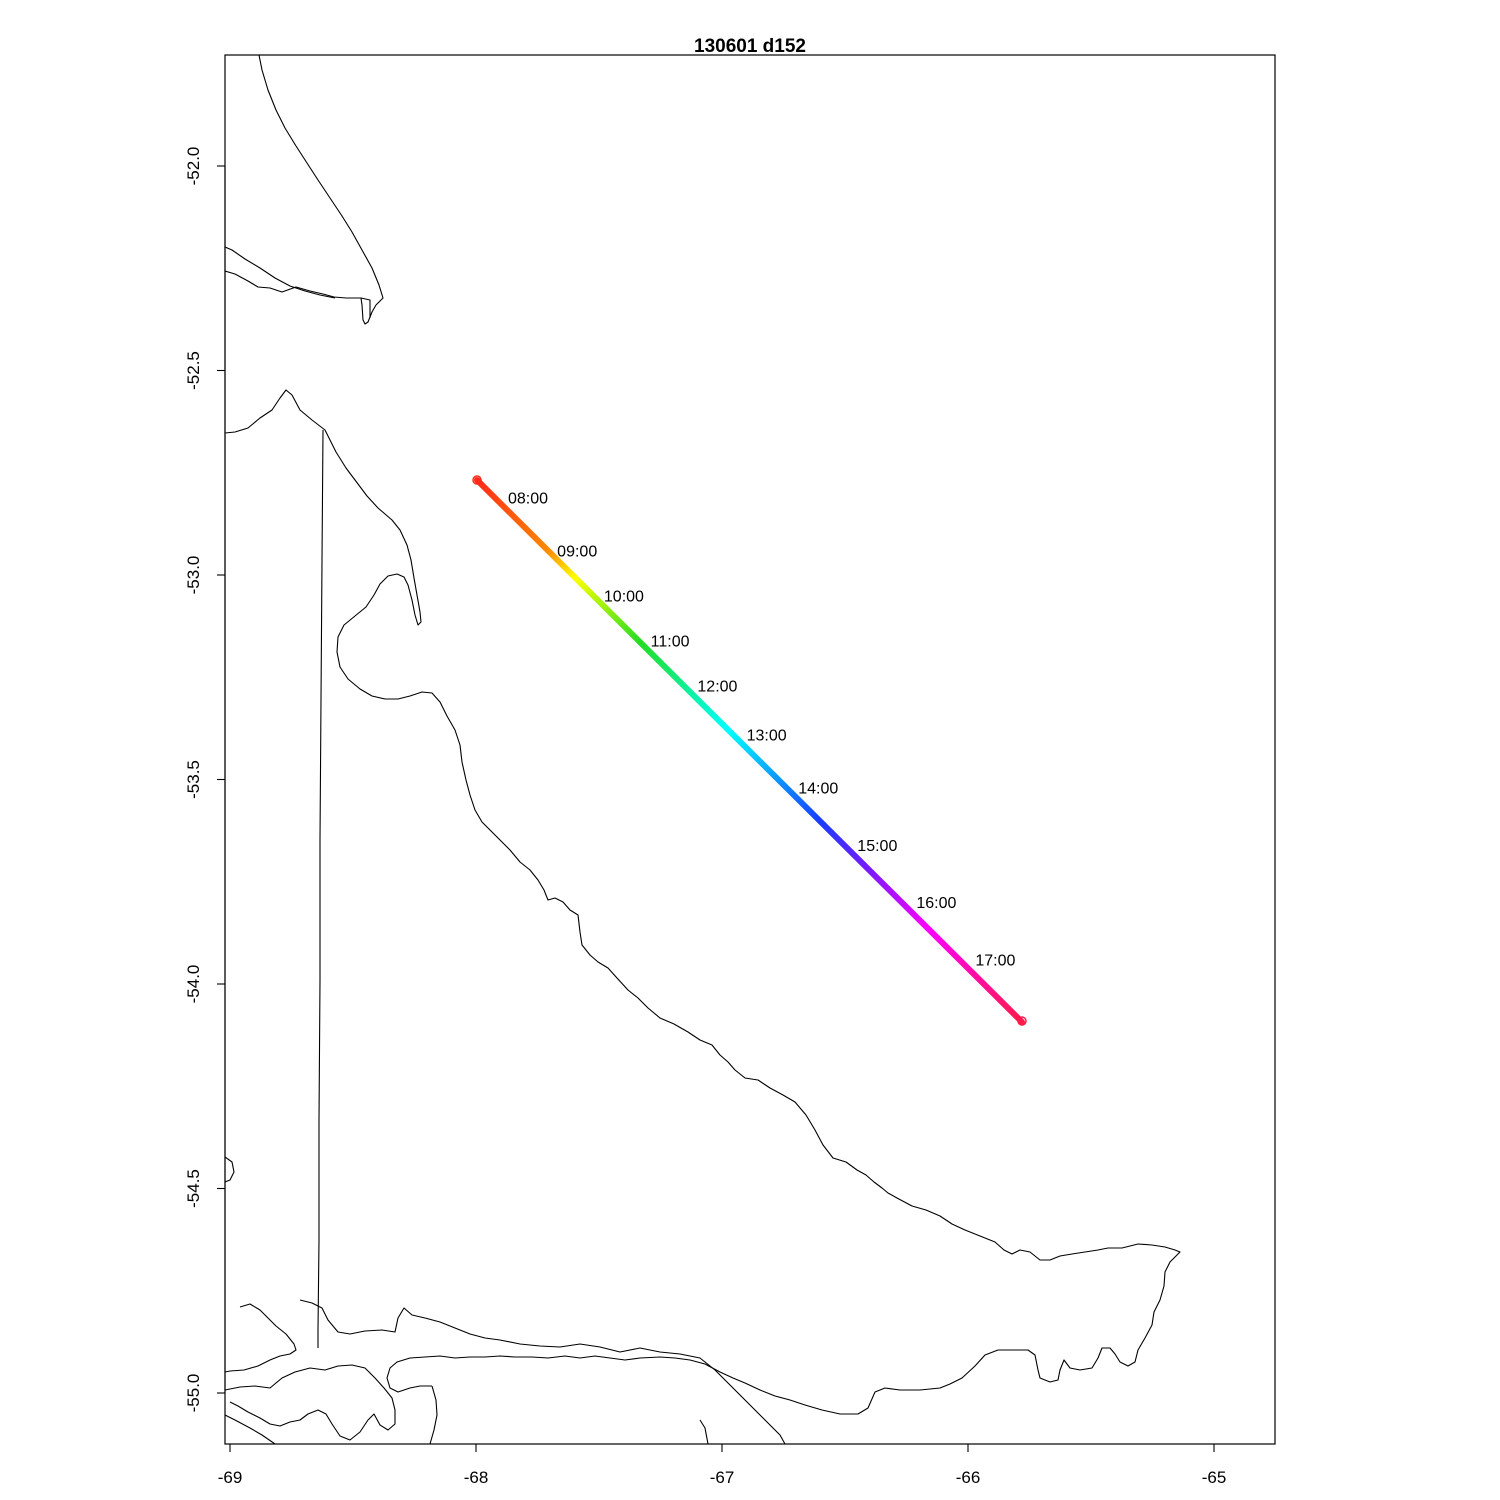 This screenshot has height=1500, width=1500. What do you see at coordinates (476, 1477) in the screenshot?
I see `x-tick-label: -68` at bounding box center [476, 1477].